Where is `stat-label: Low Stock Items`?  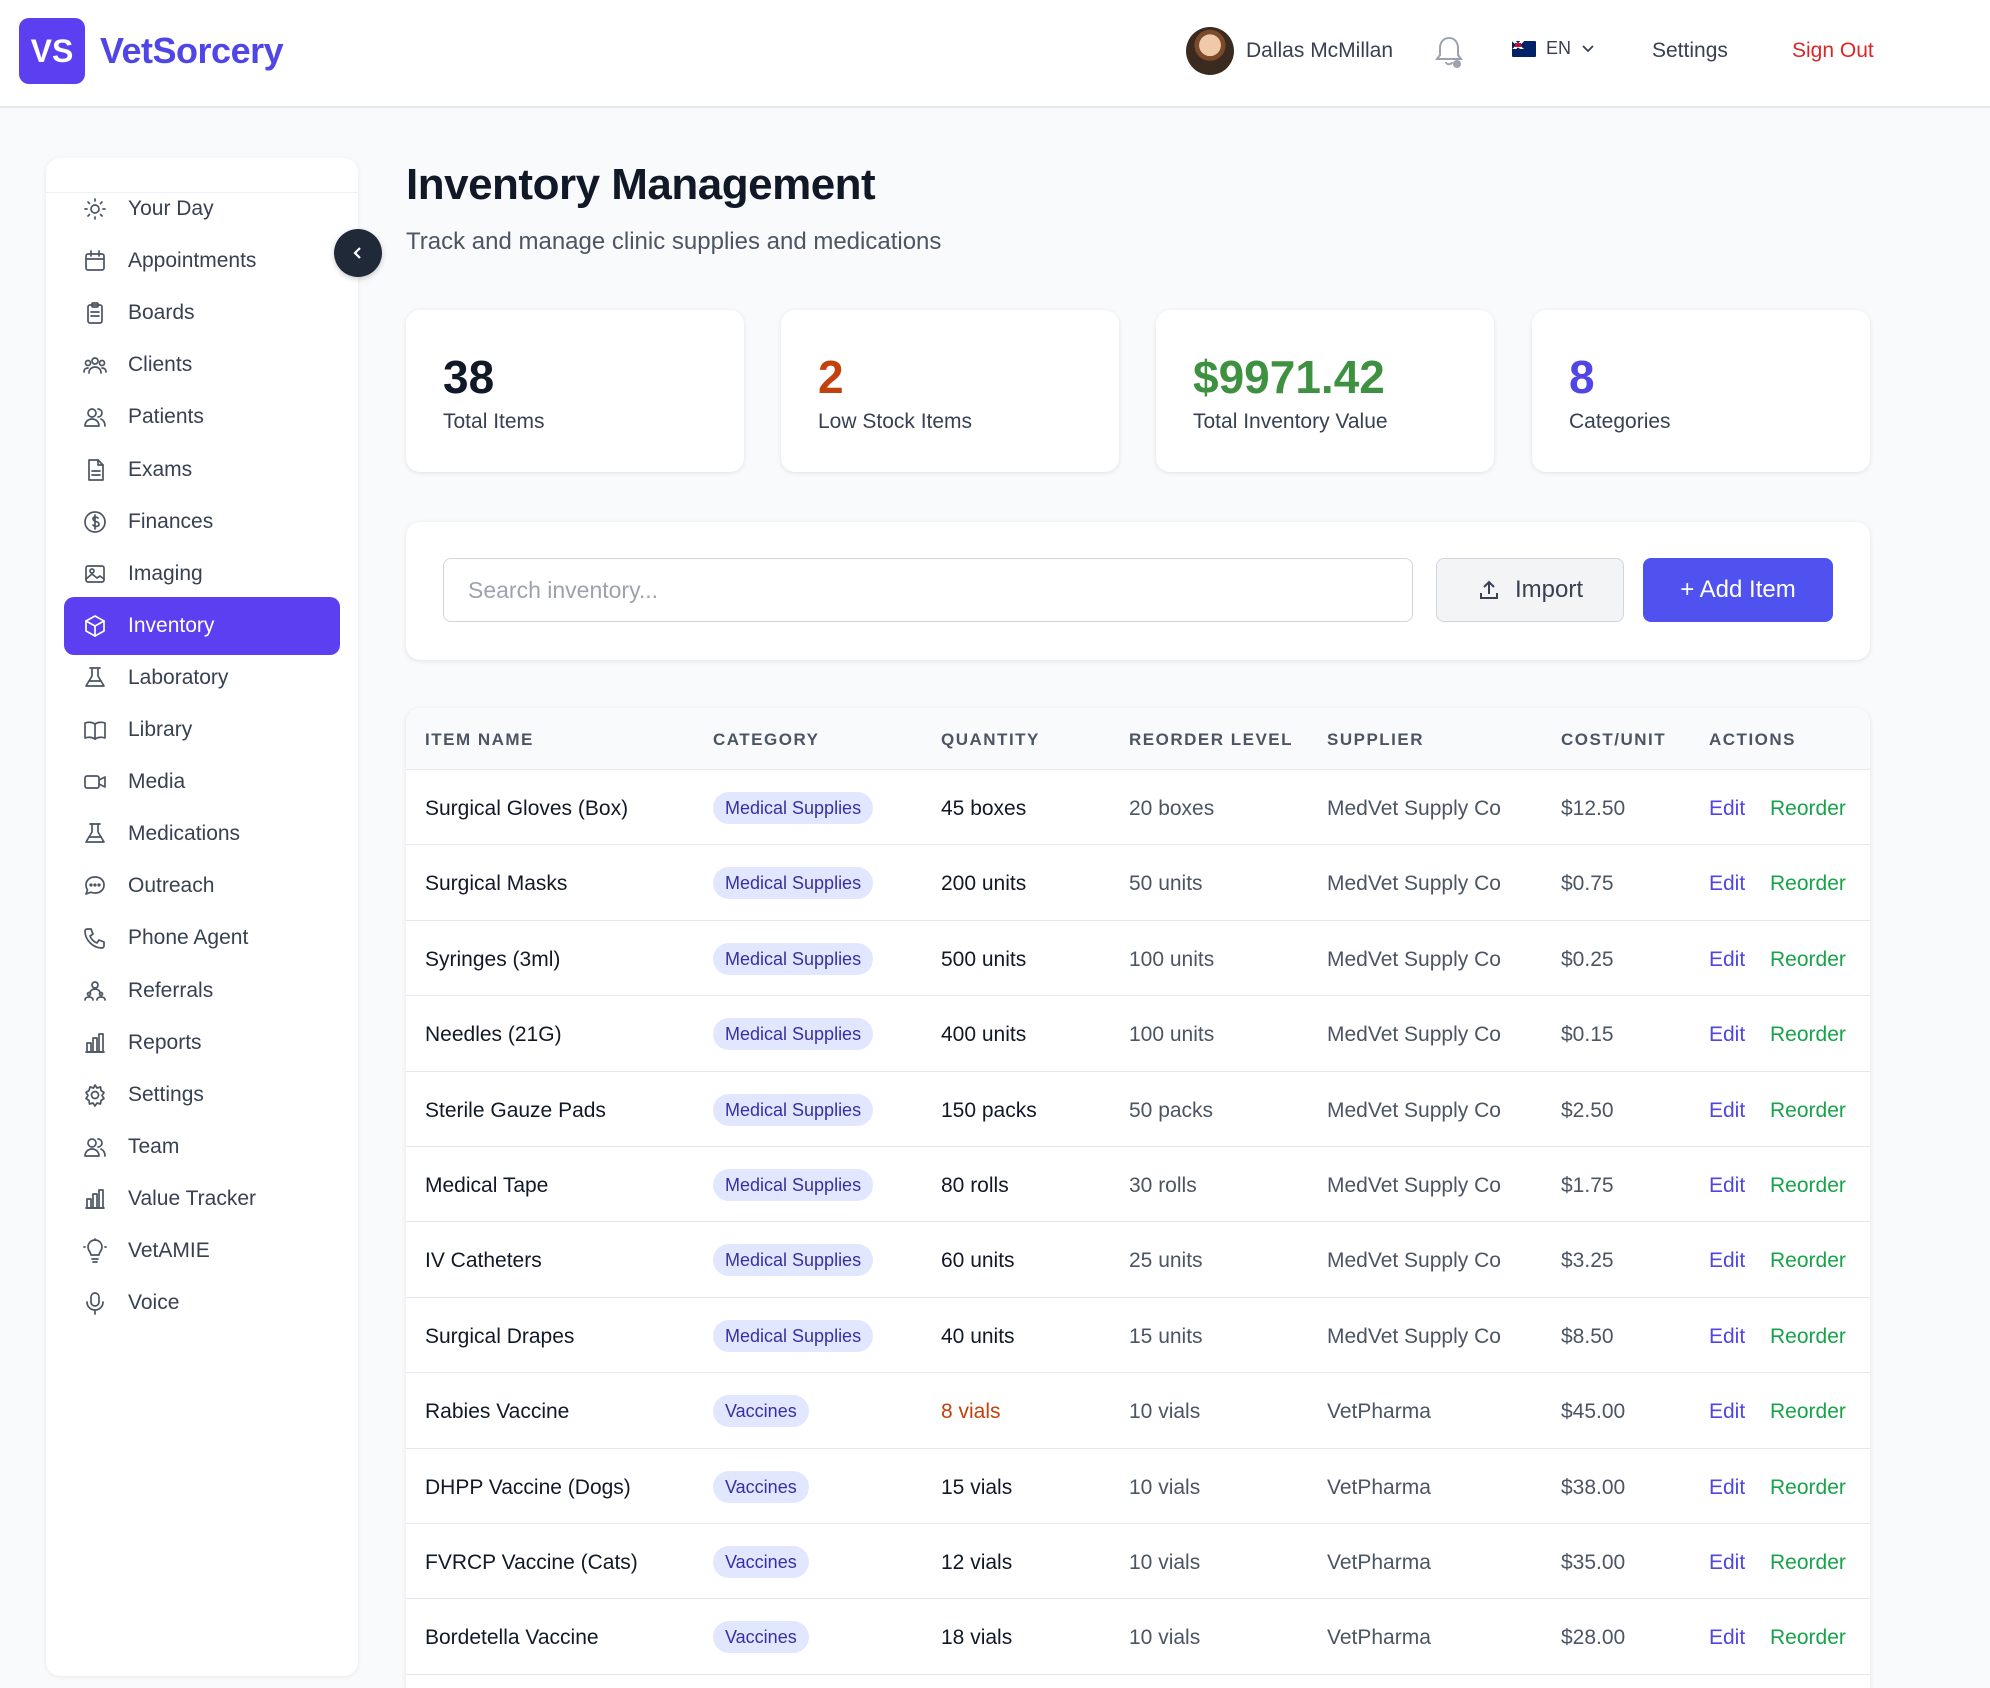 stat-label: Low Stock Items is located at coordinates (895, 421).